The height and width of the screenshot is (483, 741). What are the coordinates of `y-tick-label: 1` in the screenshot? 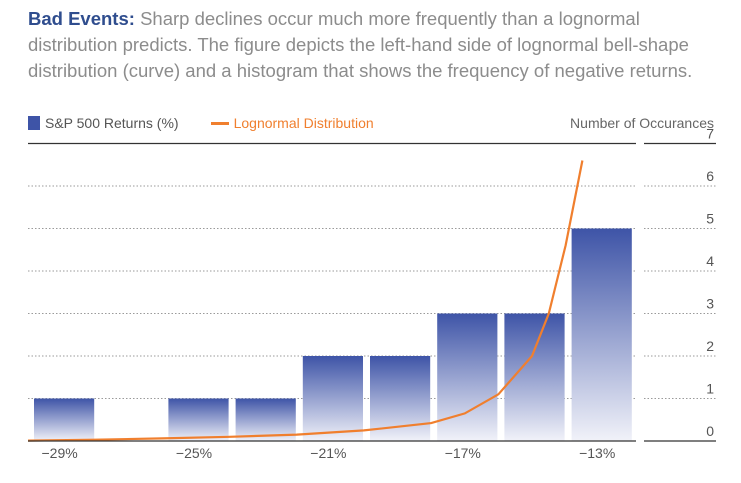 It's located at (710, 389).